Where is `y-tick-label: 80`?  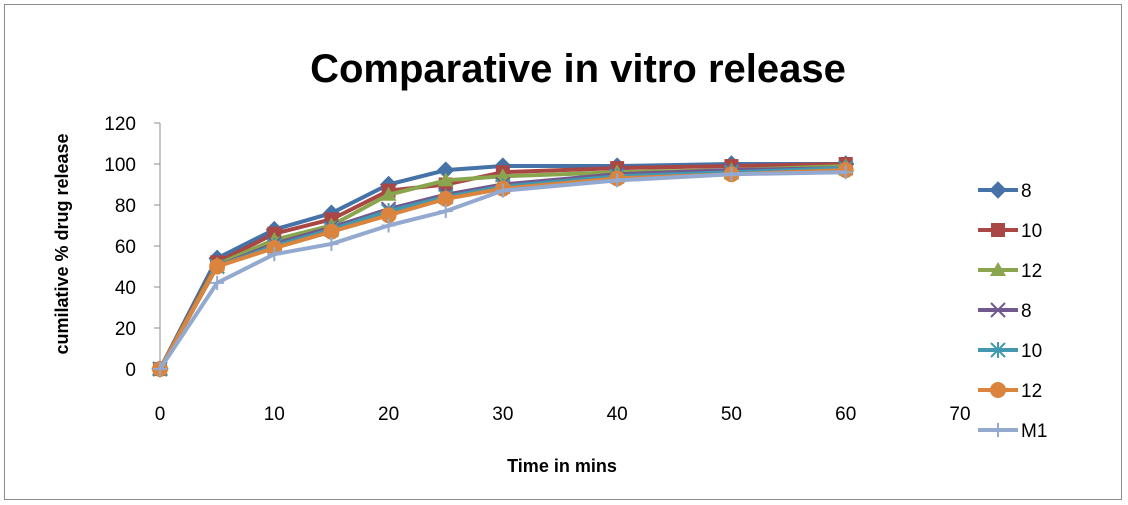
y-tick-label: 80 is located at coordinates (125, 206).